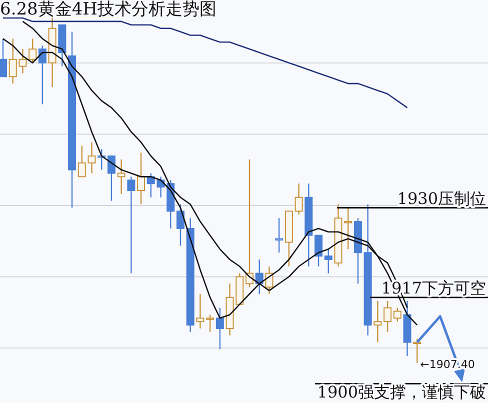 The height and width of the screenshot is (403, 488). Describe the element at coordinates (108, 10) in the screenshot. I see `chart-title: 6.28黄金4H技术分析走势图` at that location.